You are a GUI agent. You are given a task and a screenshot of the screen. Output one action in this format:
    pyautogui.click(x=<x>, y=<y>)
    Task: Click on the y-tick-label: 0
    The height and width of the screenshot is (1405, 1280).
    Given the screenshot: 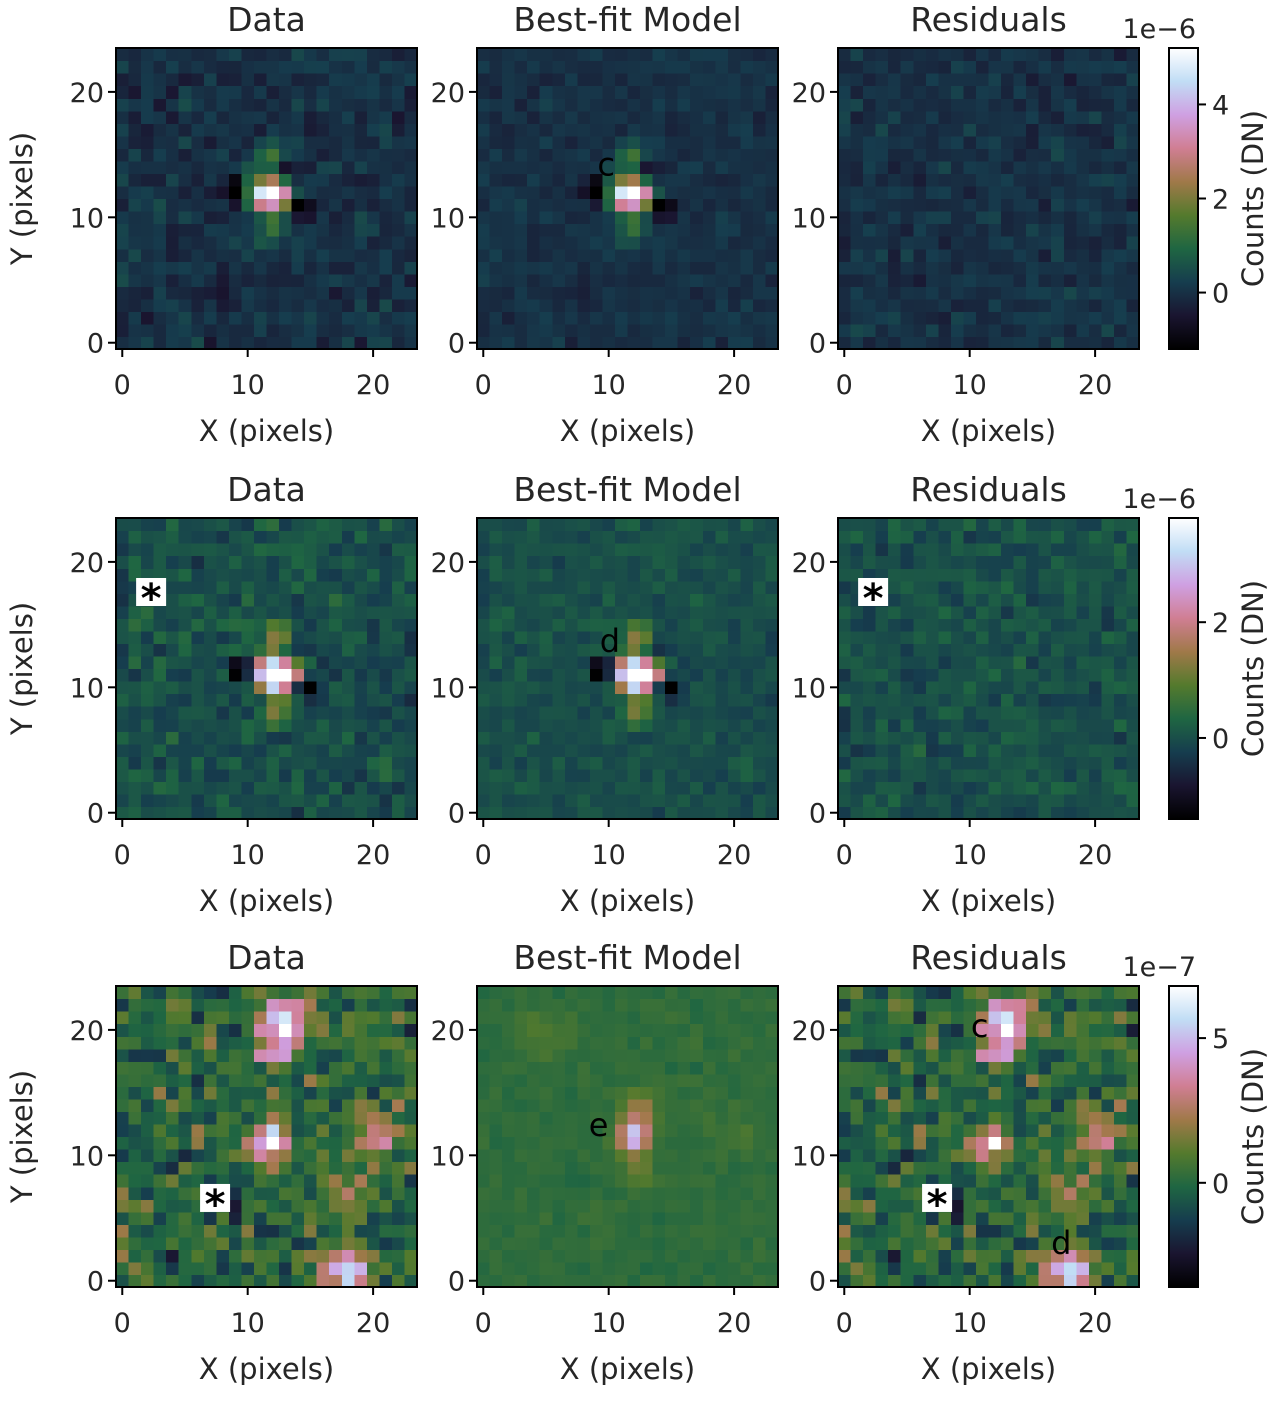 What is the action you would take?
    pyautogui.click(x=456, y=1282)
    